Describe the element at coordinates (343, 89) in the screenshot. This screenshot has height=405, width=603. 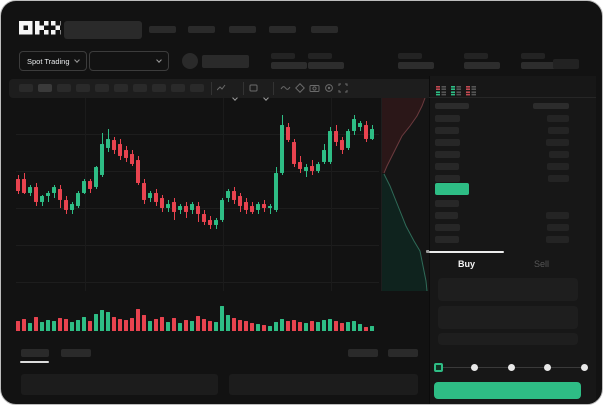
I see `fullscreen-icon` at that location.